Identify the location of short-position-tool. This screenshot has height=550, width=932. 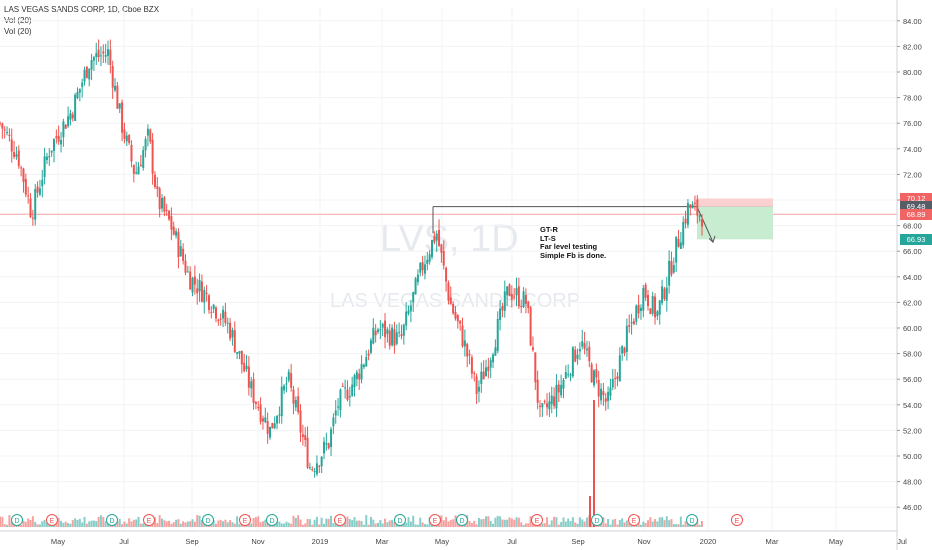
(448, 221).